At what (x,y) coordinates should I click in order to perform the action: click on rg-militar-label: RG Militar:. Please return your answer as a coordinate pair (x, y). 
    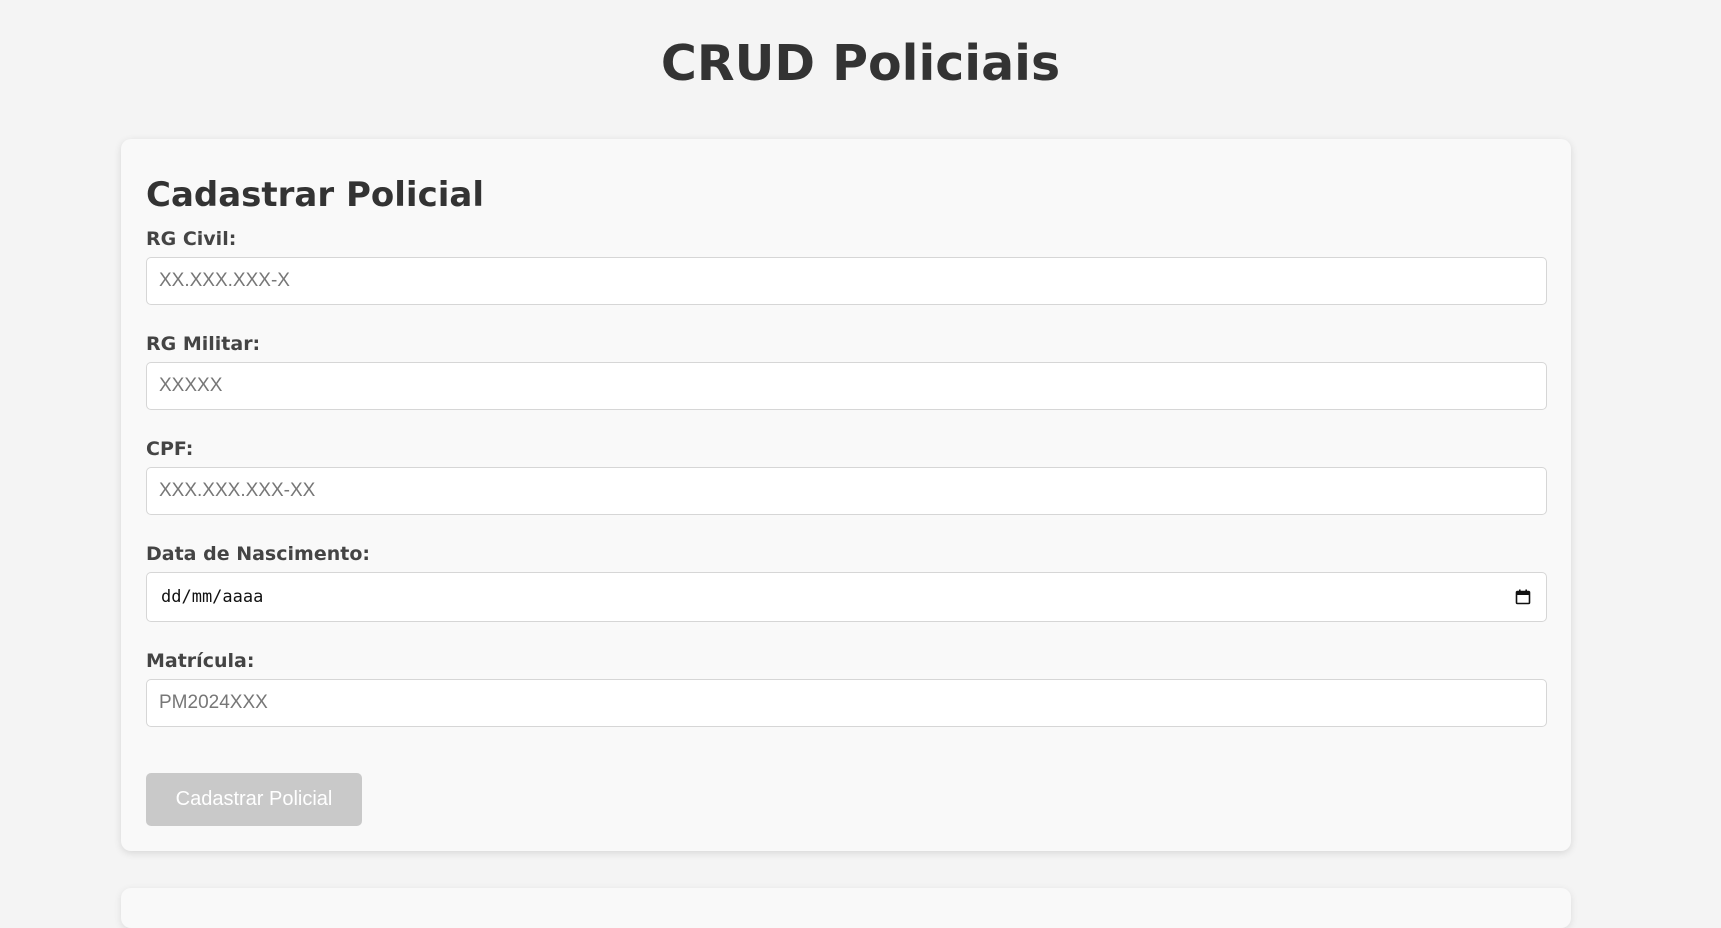
    Looking at the image, I should click on (203, 344).